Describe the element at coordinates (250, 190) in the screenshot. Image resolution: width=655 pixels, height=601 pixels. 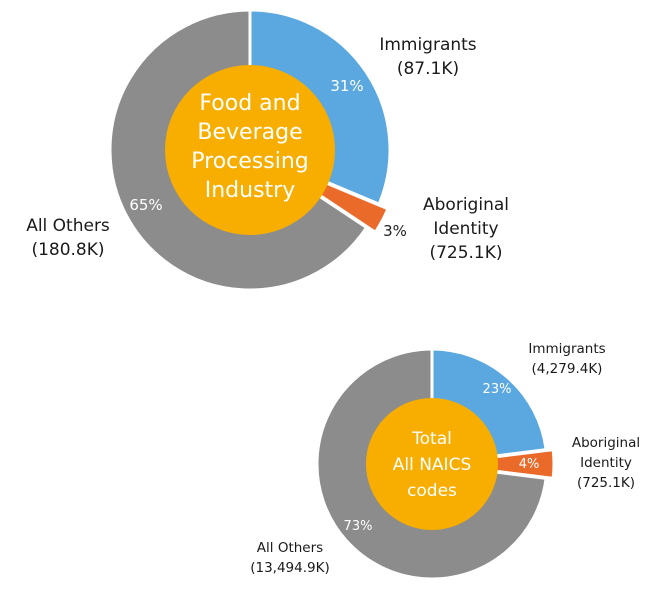
I see `center-label-line: Industry` at that location.